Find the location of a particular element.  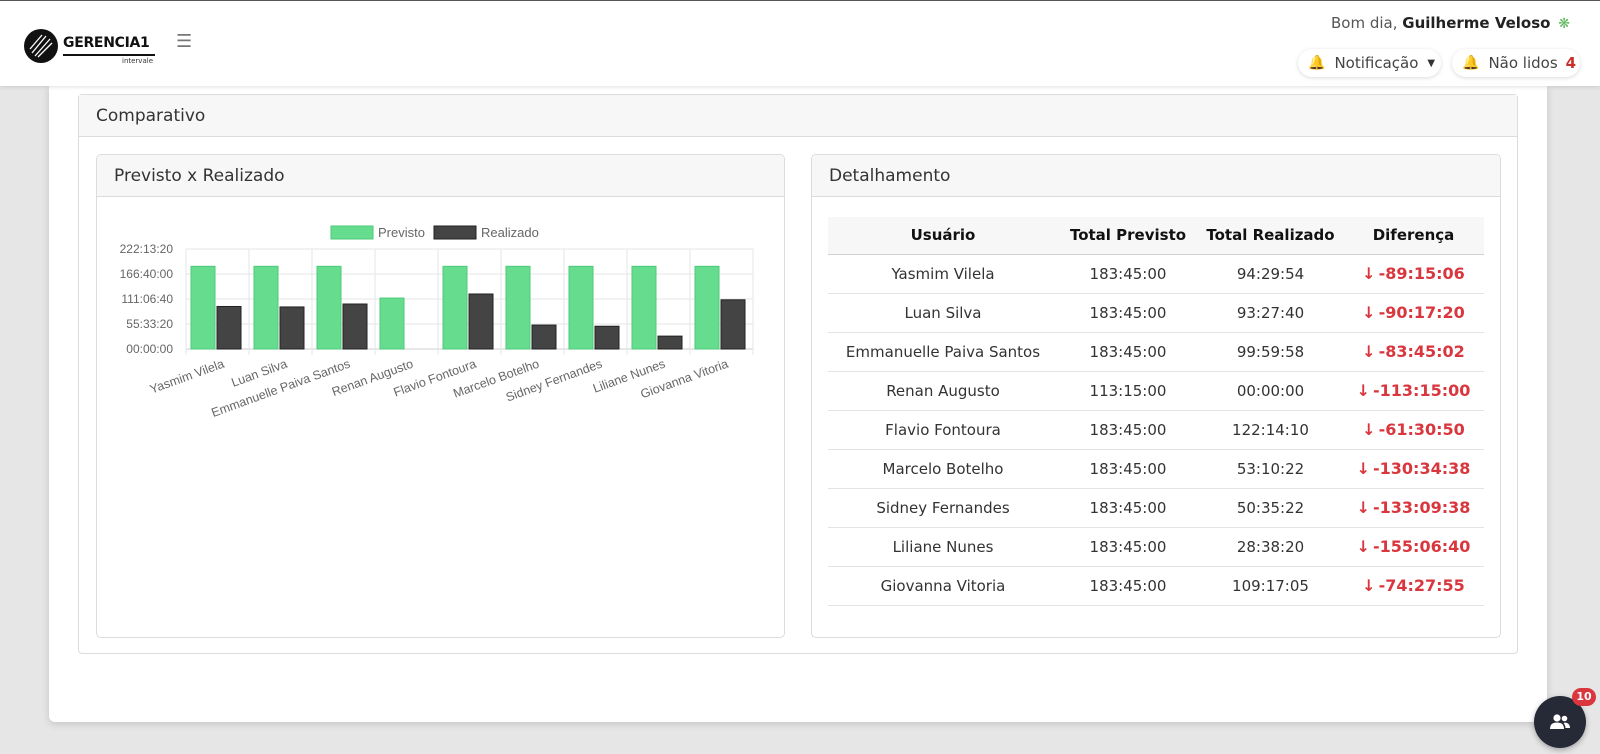

notification-label: Notificação is located at coordinates (1376, 63).